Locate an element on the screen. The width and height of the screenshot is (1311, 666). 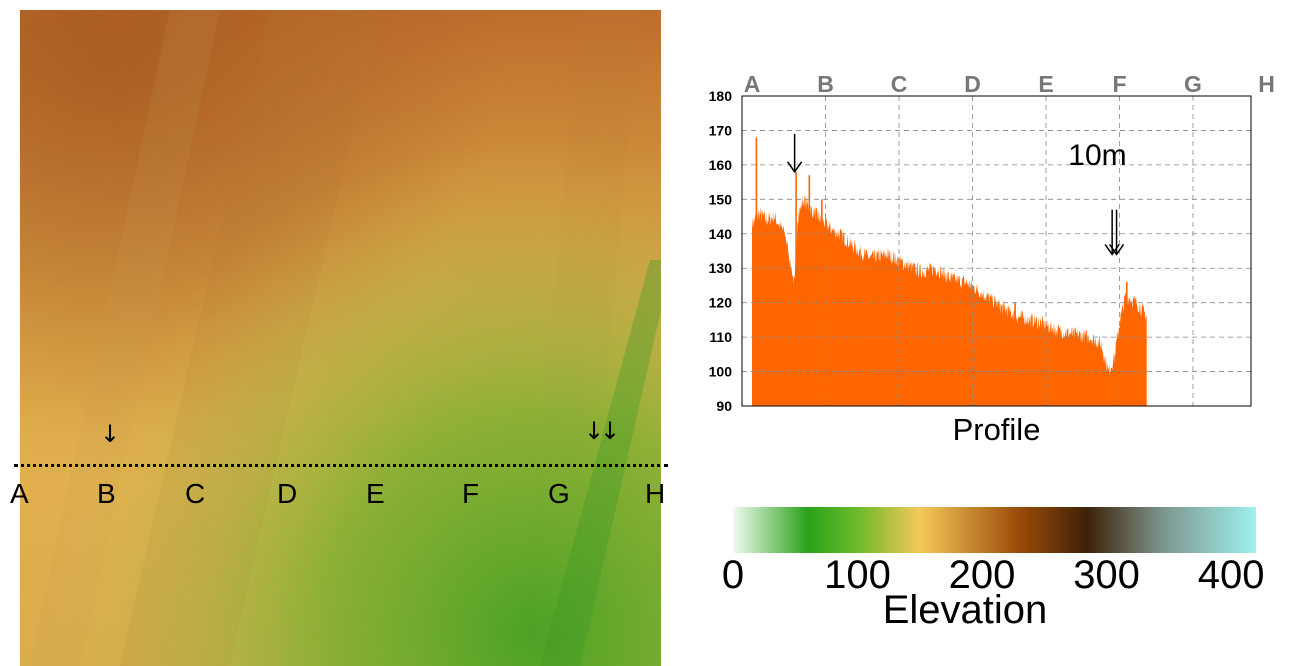
profile-label-f: F is located at coordinates (471, 493).